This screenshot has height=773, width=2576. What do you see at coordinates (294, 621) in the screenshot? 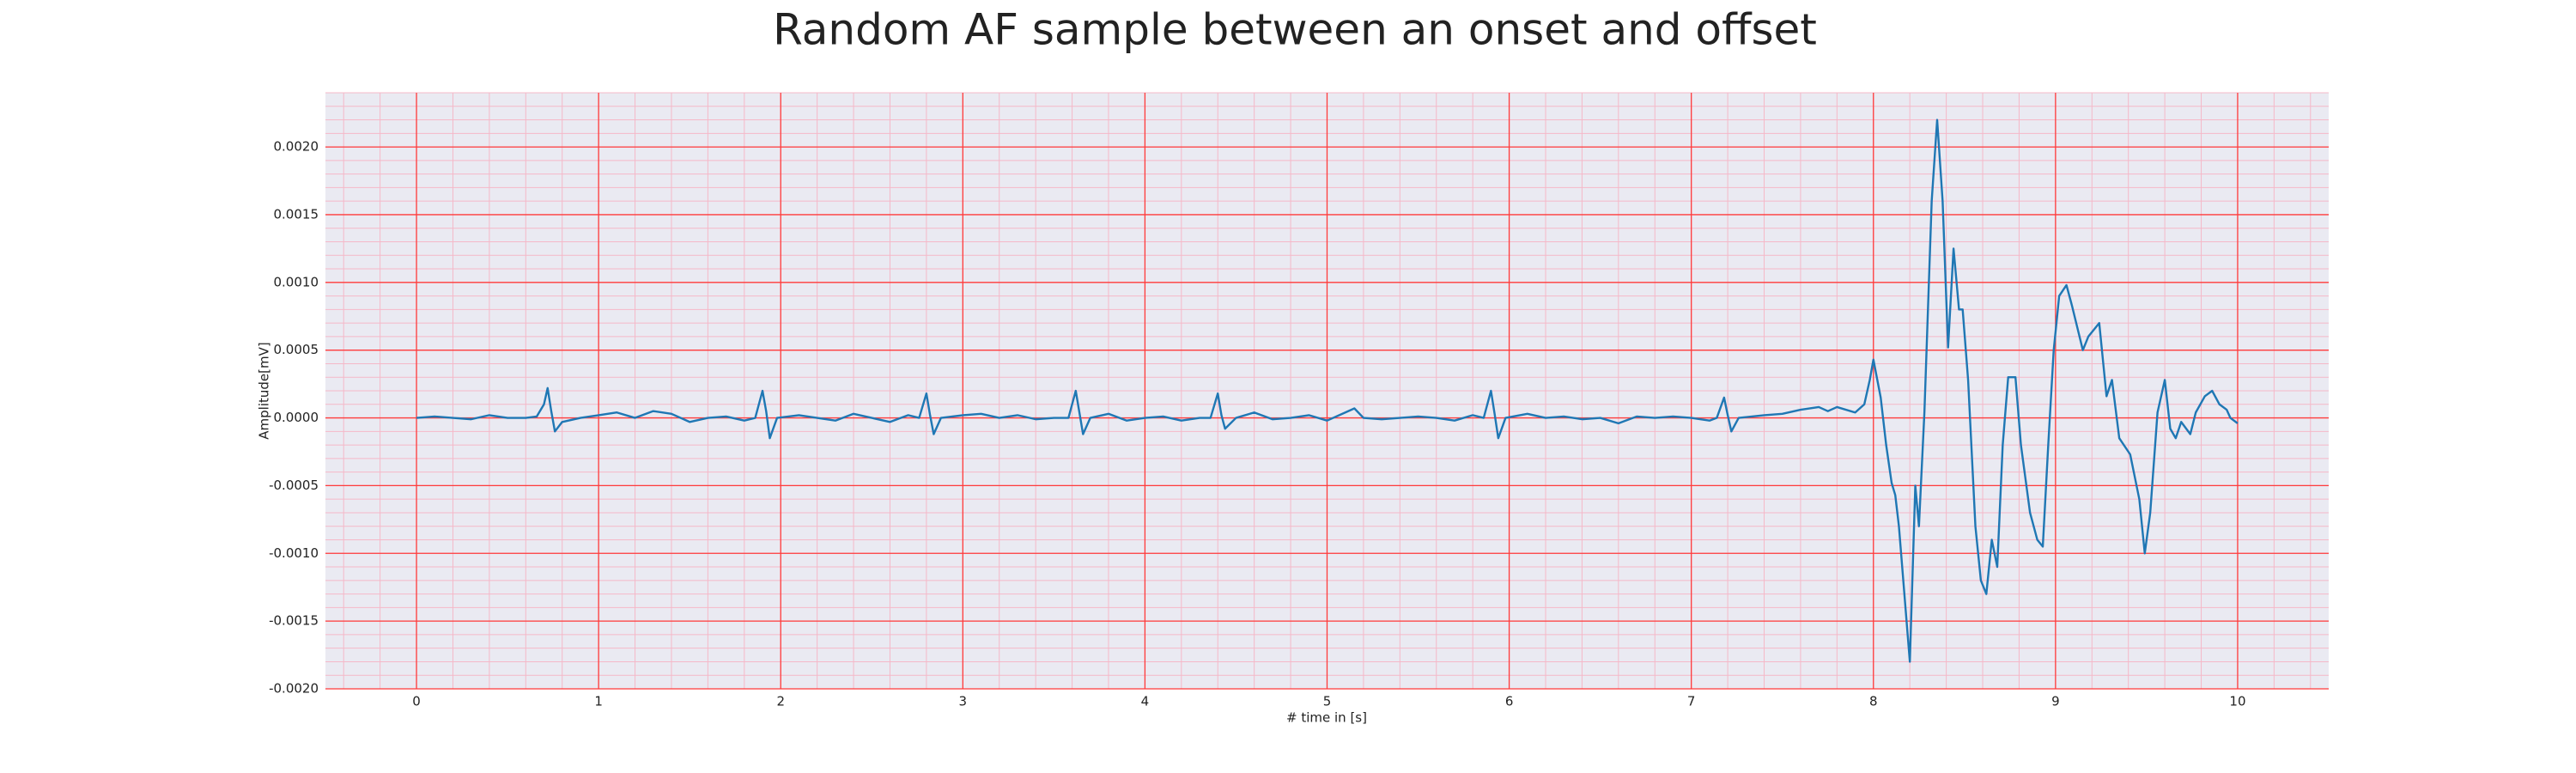
I see `y-tick-label: -0.0015` at bounding box center [294, 621].